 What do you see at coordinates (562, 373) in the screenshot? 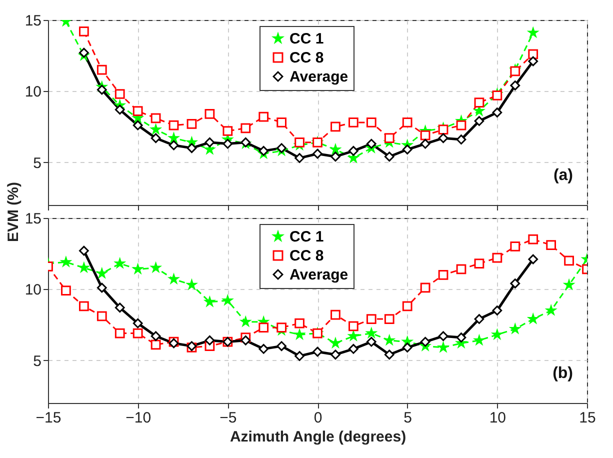
I see `annotation: (b)` at bounding box center [562, 373].